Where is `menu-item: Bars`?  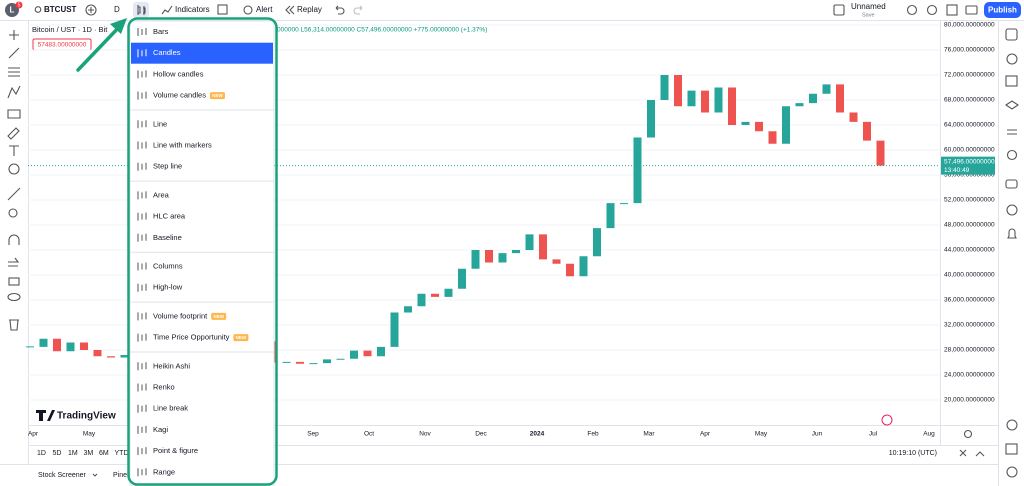
menu-item: Bars is located at coordinates (161, 31).